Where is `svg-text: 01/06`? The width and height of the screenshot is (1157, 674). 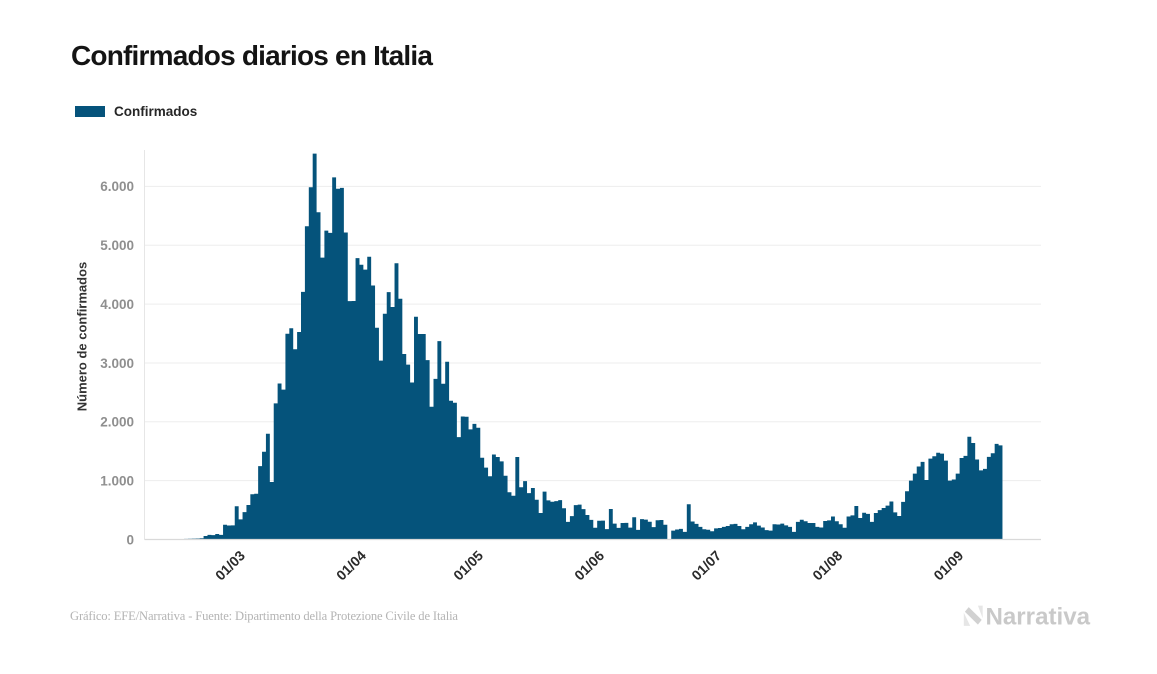 svg-text: 01/06 is located at coordinates (589, 565).